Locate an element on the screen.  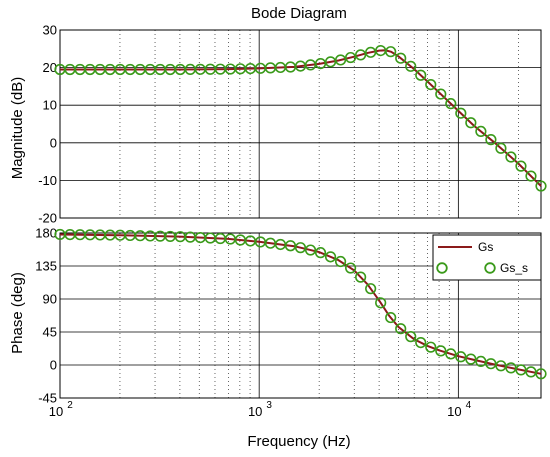
mag-ytick-label: -10 is located at coordinates (47, 180).